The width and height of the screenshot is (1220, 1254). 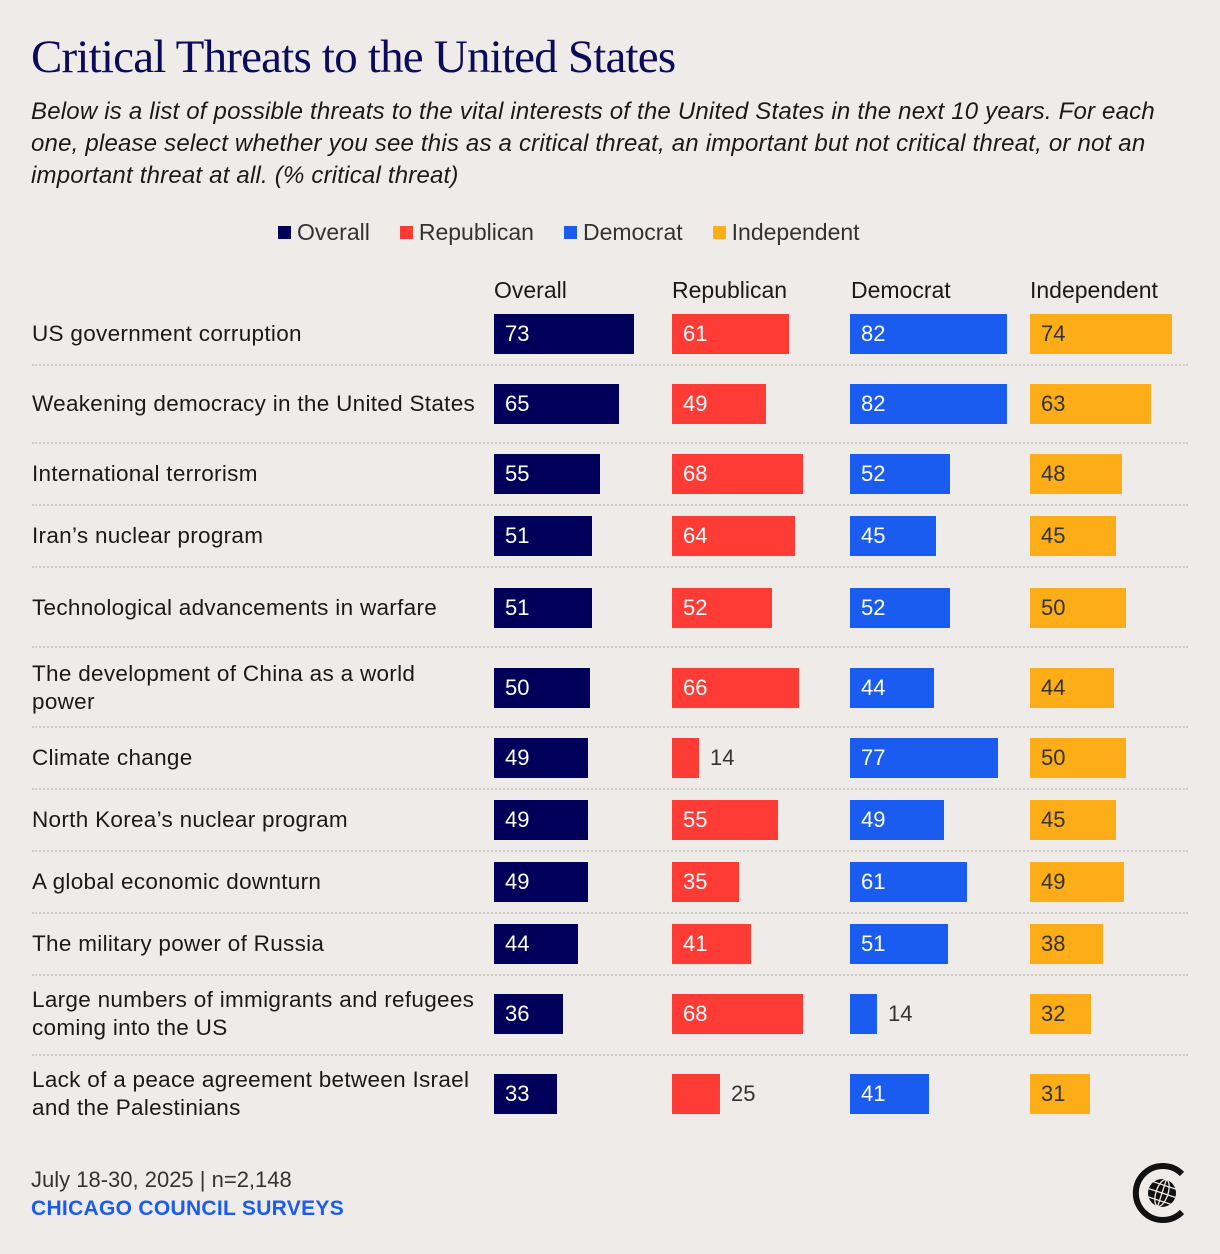 I want to click on bar-value-label: 77, so click(x=873, y=757).